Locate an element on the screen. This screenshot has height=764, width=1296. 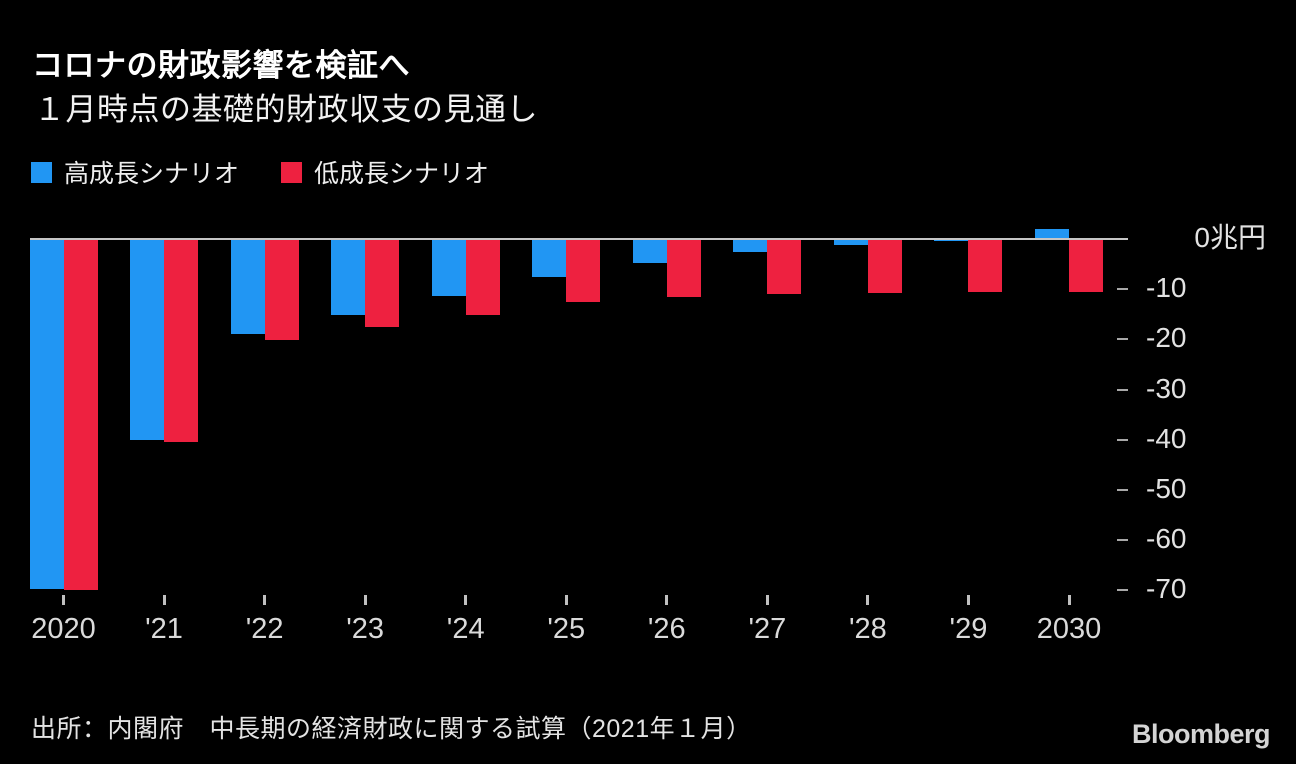
legend: 高成長シナリオ 低成長シナリオ is located at coordinates (260, 173).